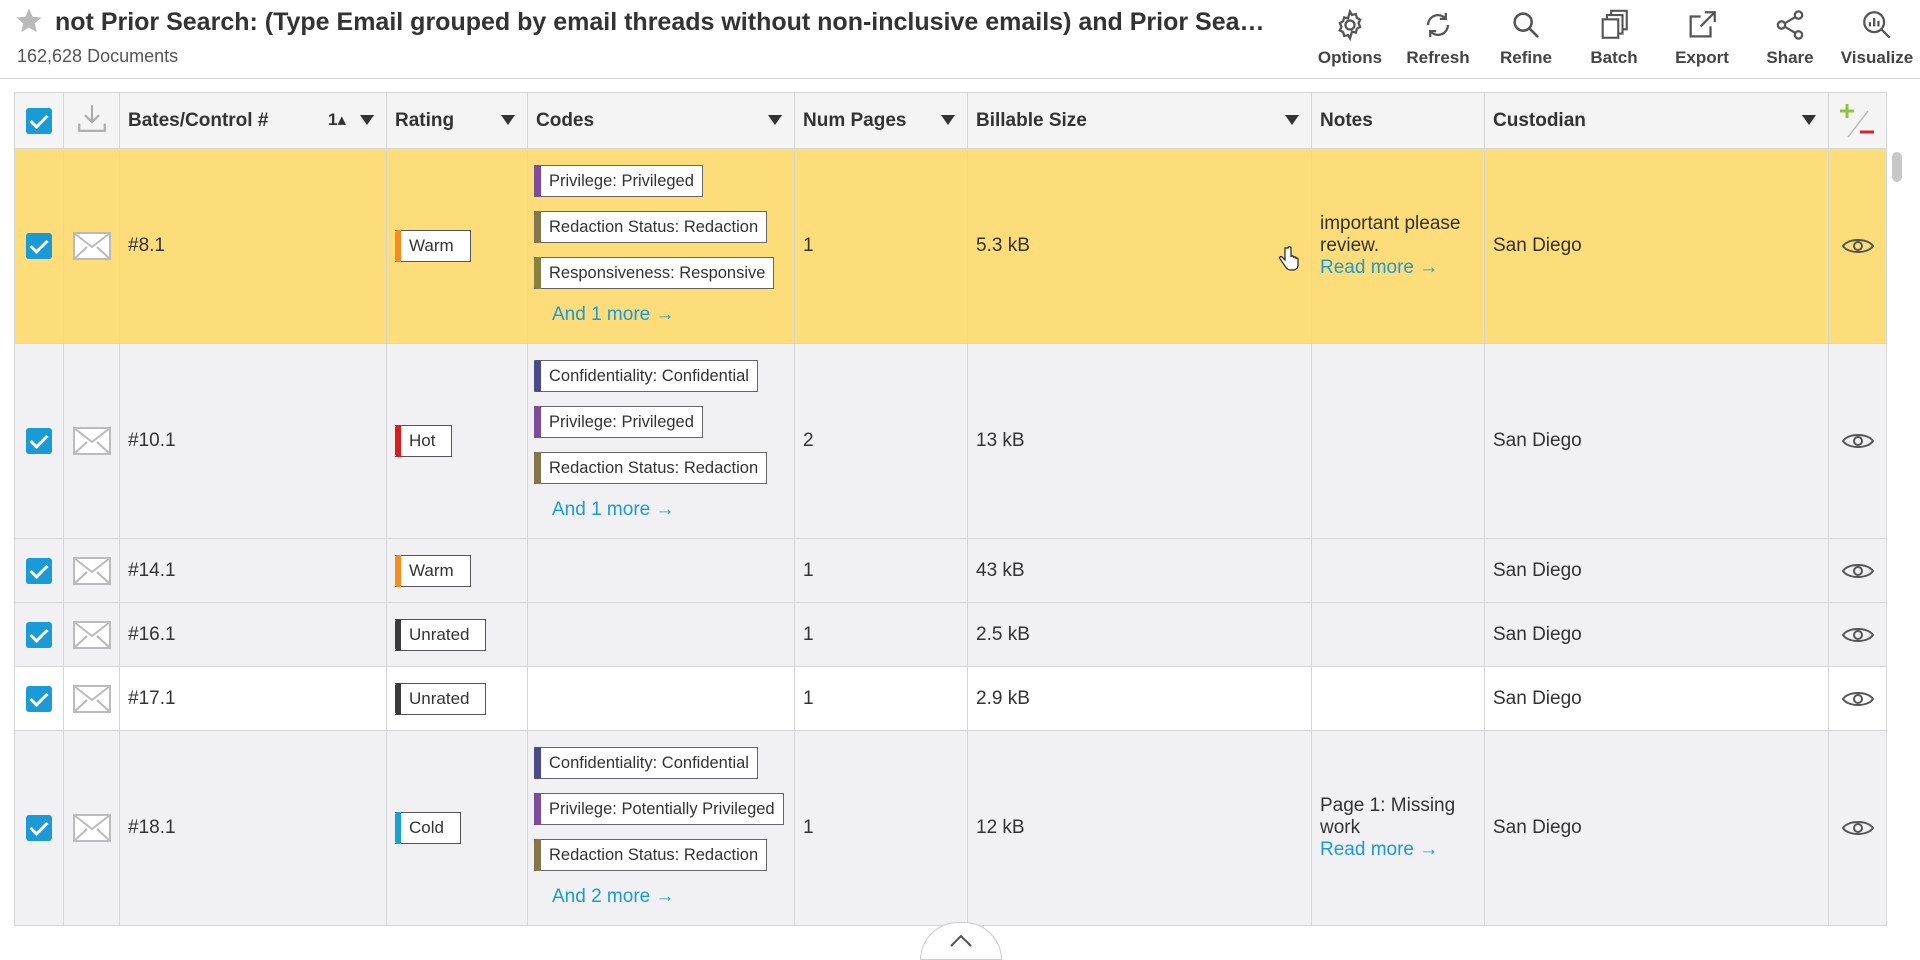  Describe the element at coordinates (1656, 120) in the screenshot. I see `column-header-custodian: Custodian` at that location.